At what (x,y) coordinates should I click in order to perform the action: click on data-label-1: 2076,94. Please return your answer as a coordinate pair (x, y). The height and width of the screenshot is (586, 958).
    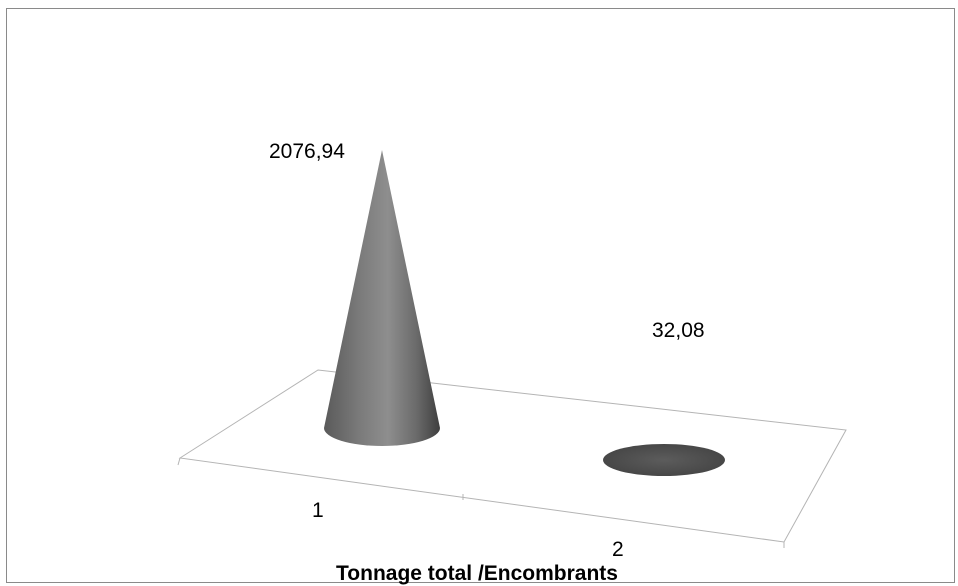
    Looking at the image, I should click on (307, 151).